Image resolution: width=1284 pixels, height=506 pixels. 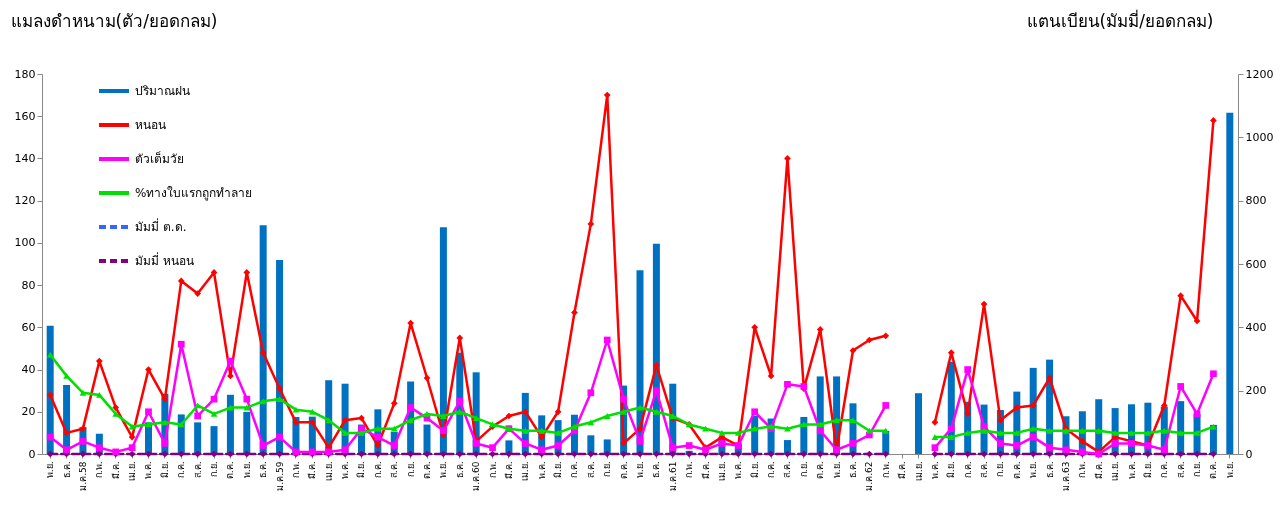 What do you see at coordinates (1120, 19) in the screenshot?
I see `y2-axis-title: แตนเบียน(มัมมี่/ยอดกลม)` at bounding box center [1120, 19].